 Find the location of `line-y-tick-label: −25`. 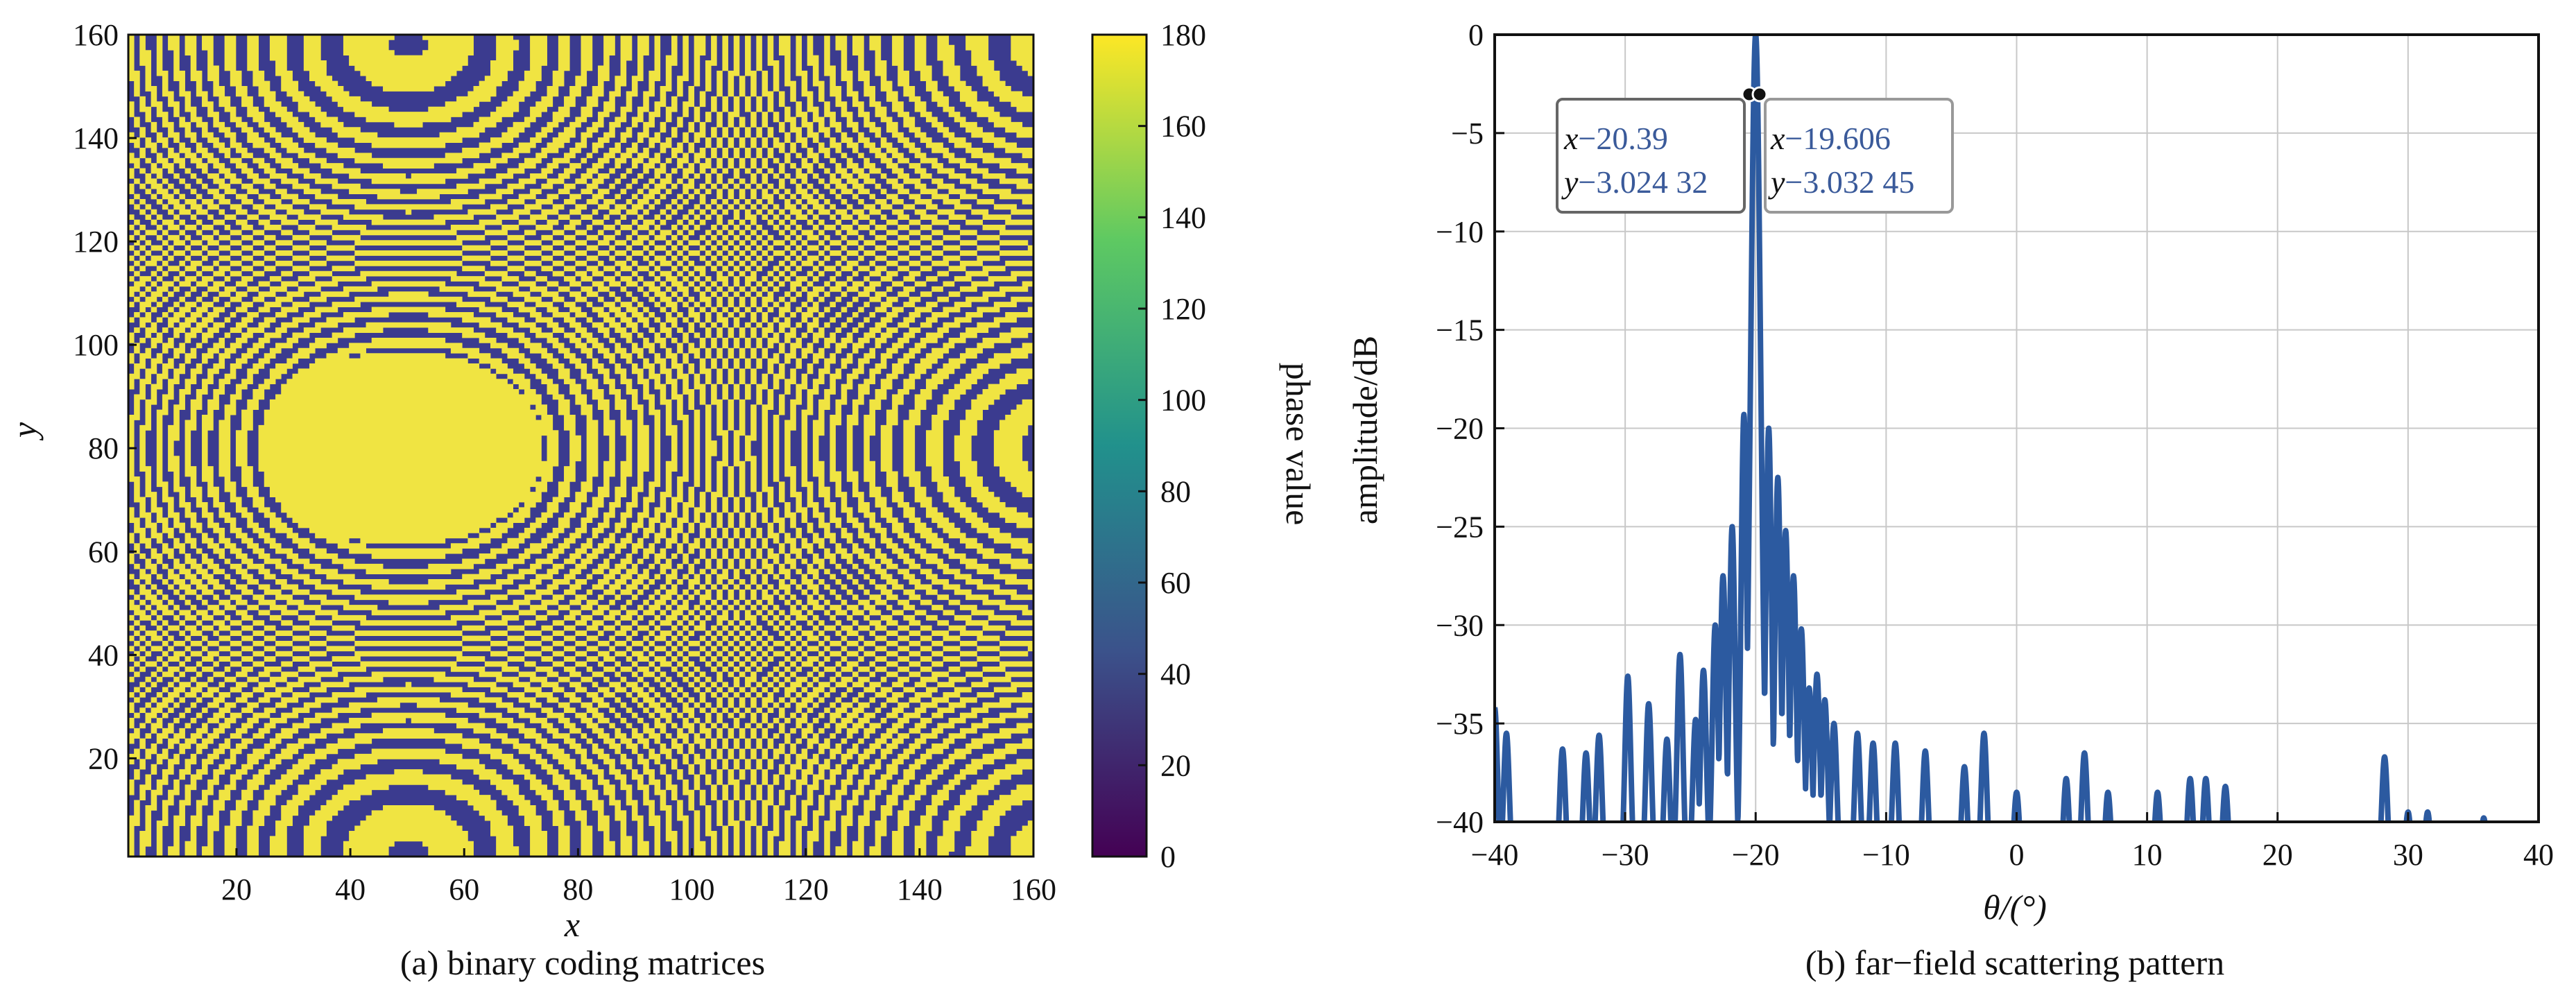

line-y-tick-label: −25 is located at coordinates (1460, 527).